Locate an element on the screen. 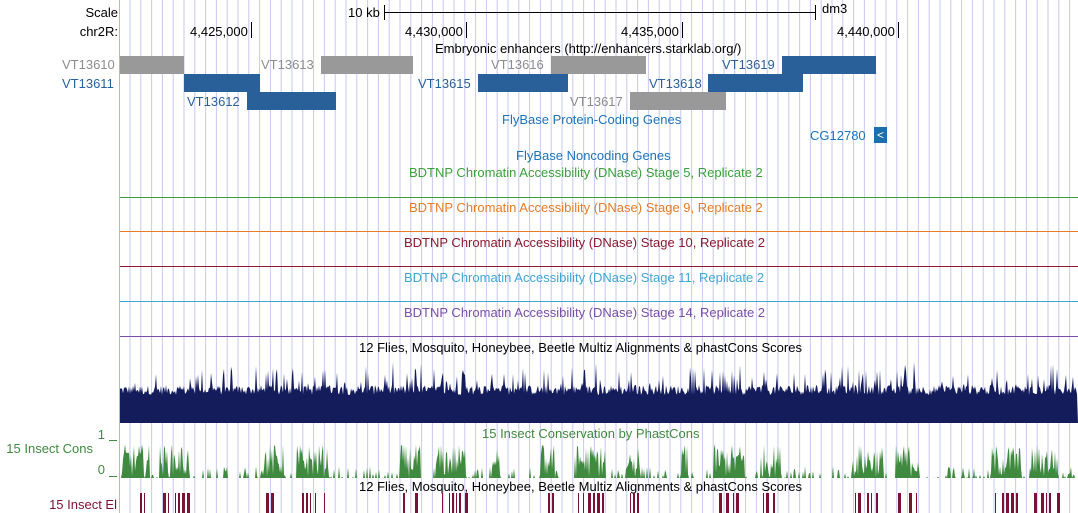 The image size is (1078, 513). scale-bar-left-tick is located at coordinates (384, 12).